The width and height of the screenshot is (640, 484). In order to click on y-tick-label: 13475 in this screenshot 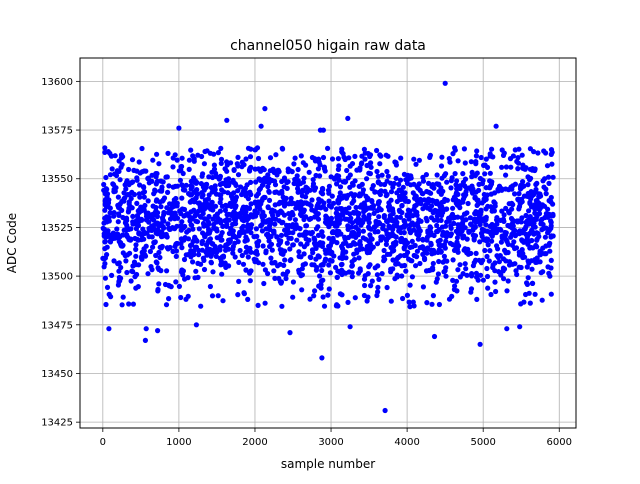, I will do `click(57, 325)`.